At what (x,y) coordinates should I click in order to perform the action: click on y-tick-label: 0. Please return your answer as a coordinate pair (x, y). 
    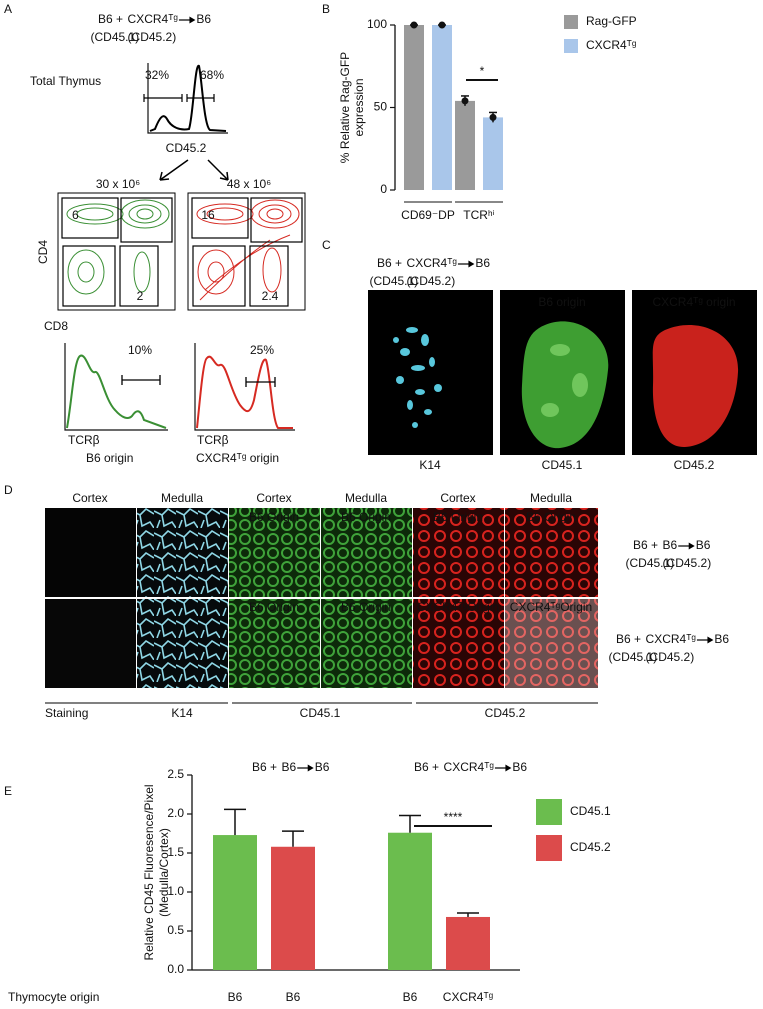
    Looking at the image, I should click on (383, 189).